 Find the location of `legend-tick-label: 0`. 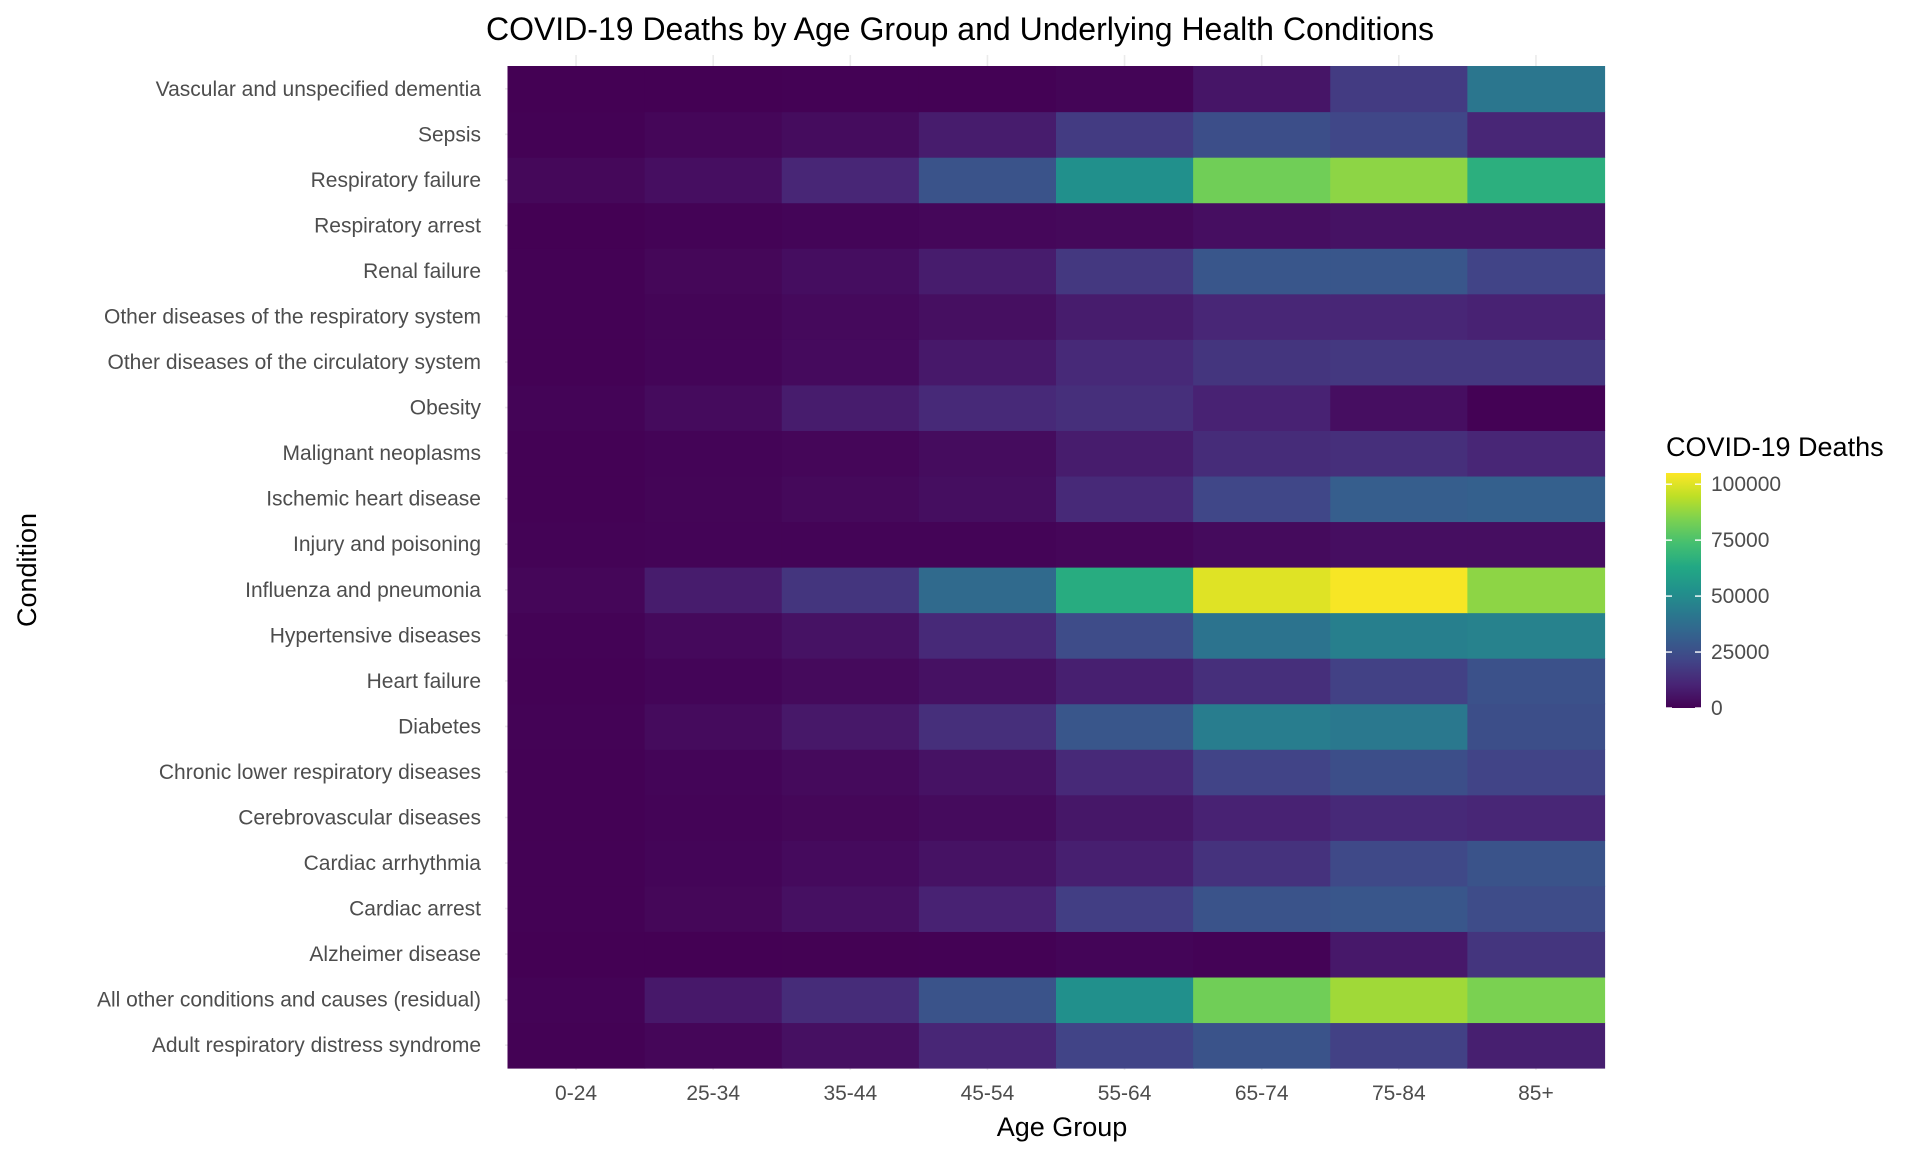

legend-tick-label: 0 is located at coordinates (1717, 708).